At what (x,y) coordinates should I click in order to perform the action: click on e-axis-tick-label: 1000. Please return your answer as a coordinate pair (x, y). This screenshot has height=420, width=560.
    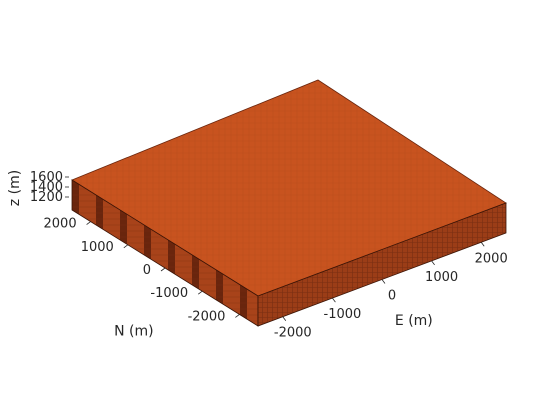
    Looking at the image, I should click on (441, 277).